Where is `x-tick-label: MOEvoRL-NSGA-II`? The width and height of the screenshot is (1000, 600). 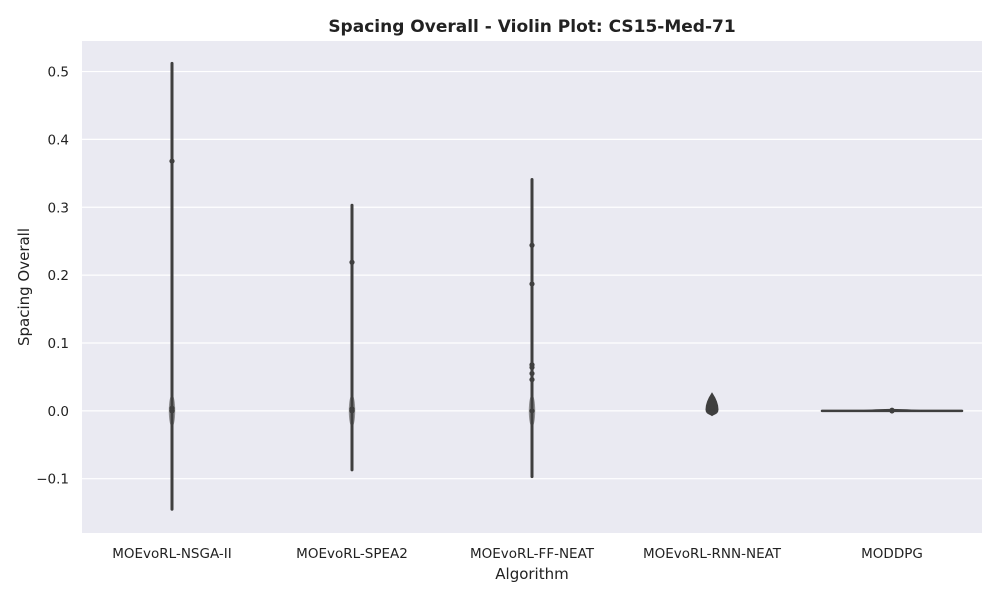 x-tick-label: MOEvoRL-NSGA-II is located at coordinates (172, 554).